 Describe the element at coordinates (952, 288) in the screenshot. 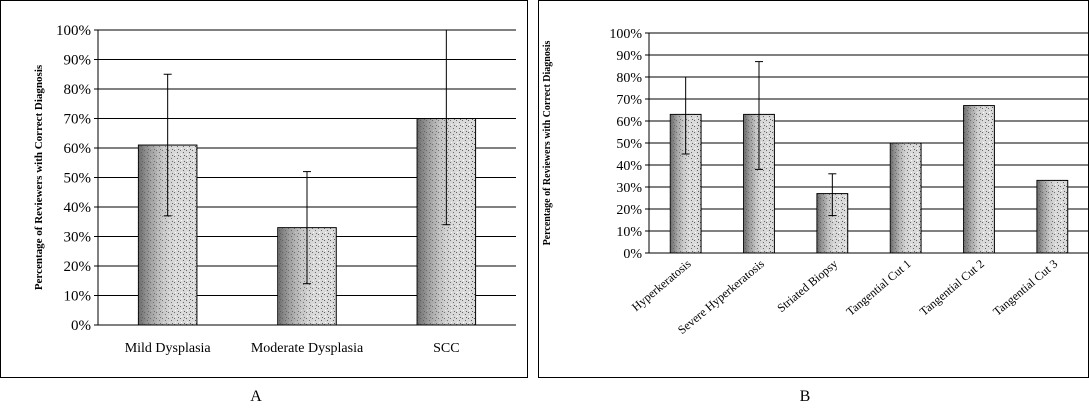

I see `chart-b-category-label: Tangential Cut 2` at that location.